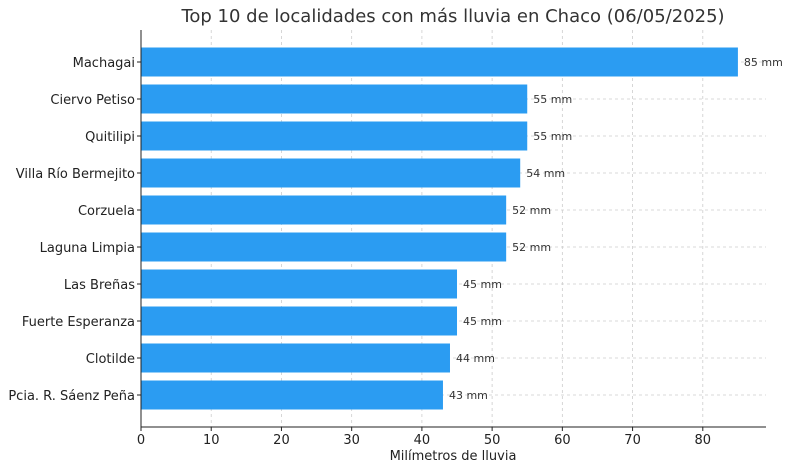  What do you see at coordinates (281, 440) in the screenshot?
I see `x-tick-label: 20` at bounding box center [281, 440].